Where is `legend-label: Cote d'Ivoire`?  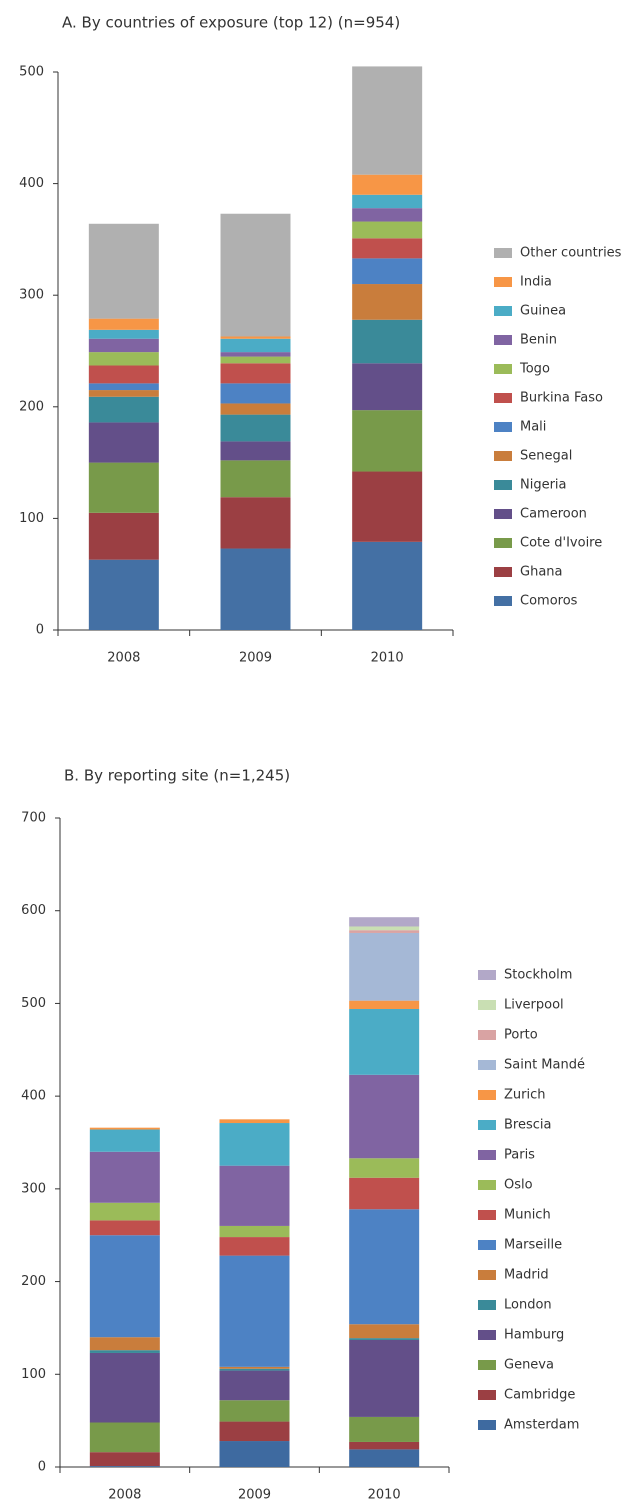
legend-label: Cote d'Ivoire is located at coordinates (561, 543).